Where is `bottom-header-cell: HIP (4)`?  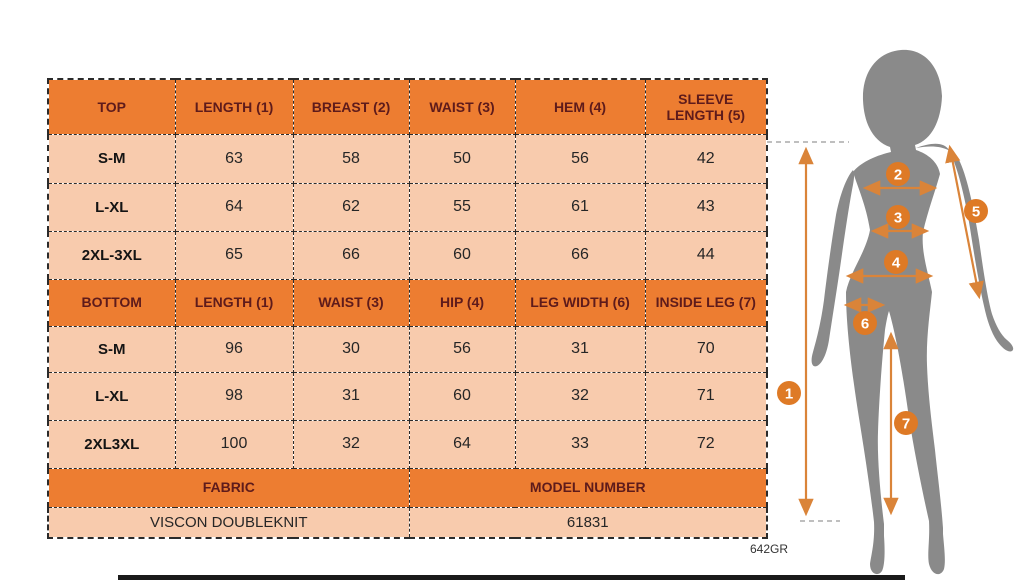 bottom-header-cell: HIP (4) is located at coordinates (462, 302).